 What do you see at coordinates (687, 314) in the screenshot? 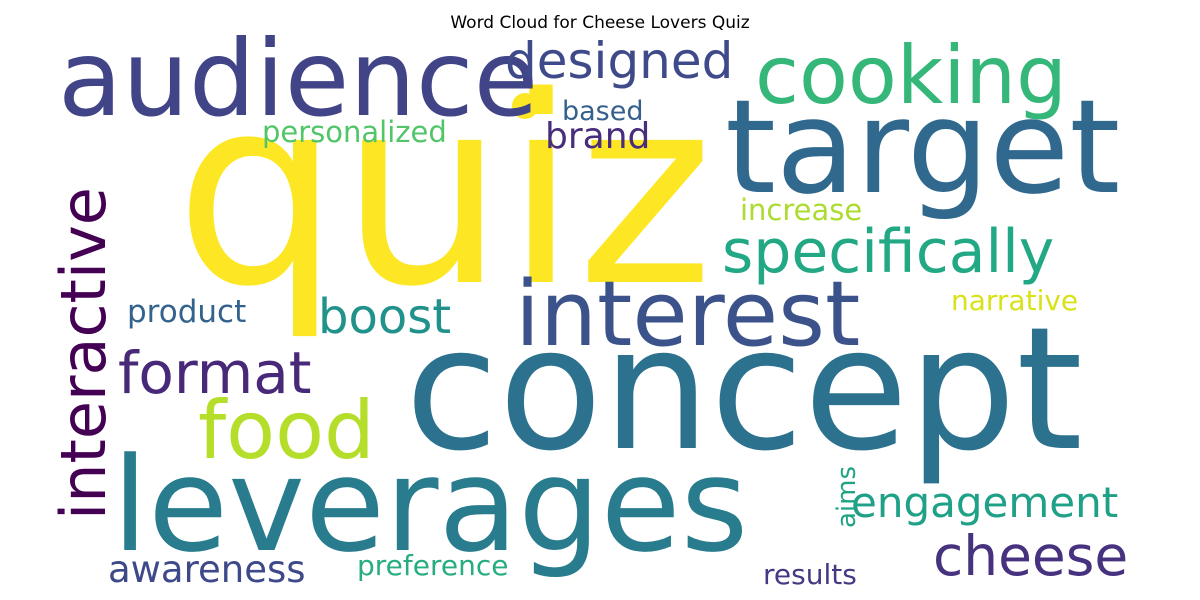
I see `word-interest: interest` at bounding box center [687, 314].